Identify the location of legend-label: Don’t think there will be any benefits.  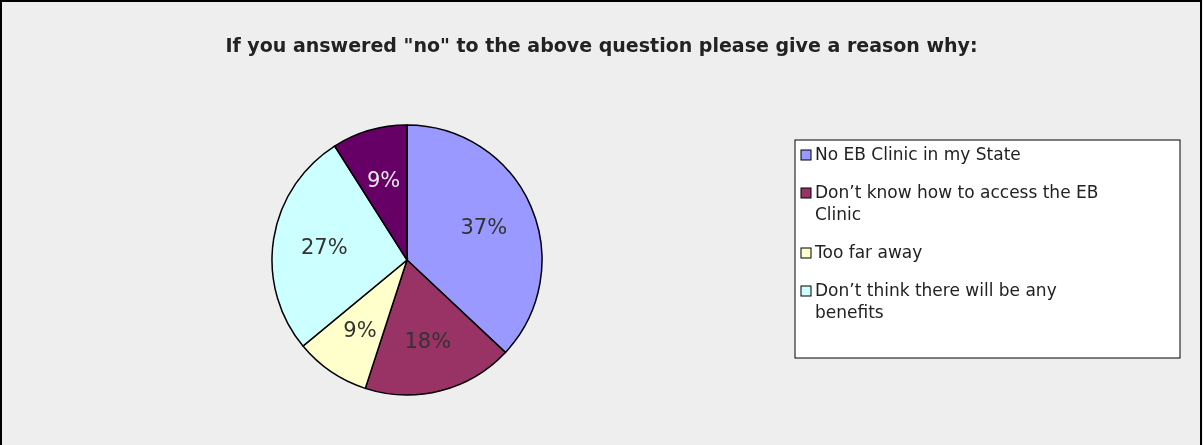
(936, 301).